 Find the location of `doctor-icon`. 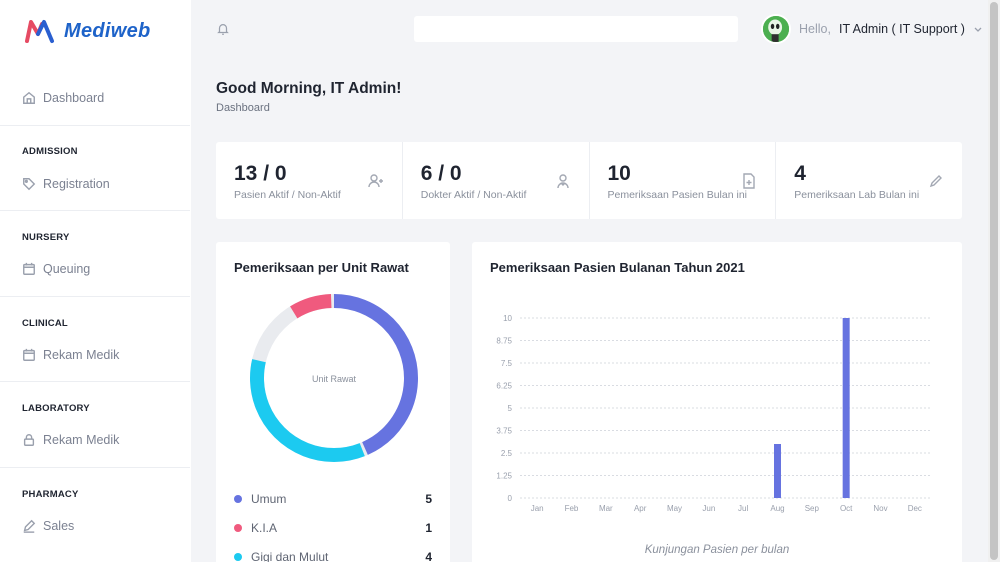

doctor-icon is located at coordinates (563, 181).